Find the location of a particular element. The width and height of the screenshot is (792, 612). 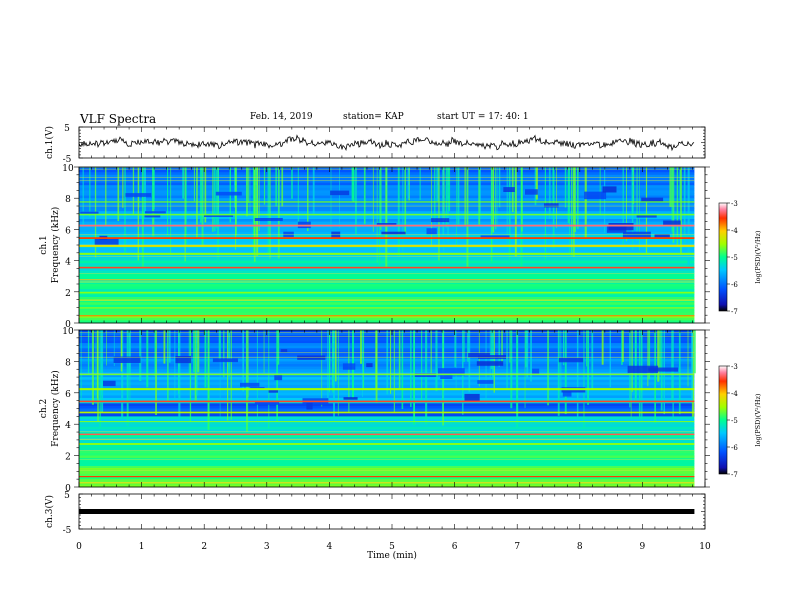

x-tick-label: 8 is located at coordinates (580, 547).